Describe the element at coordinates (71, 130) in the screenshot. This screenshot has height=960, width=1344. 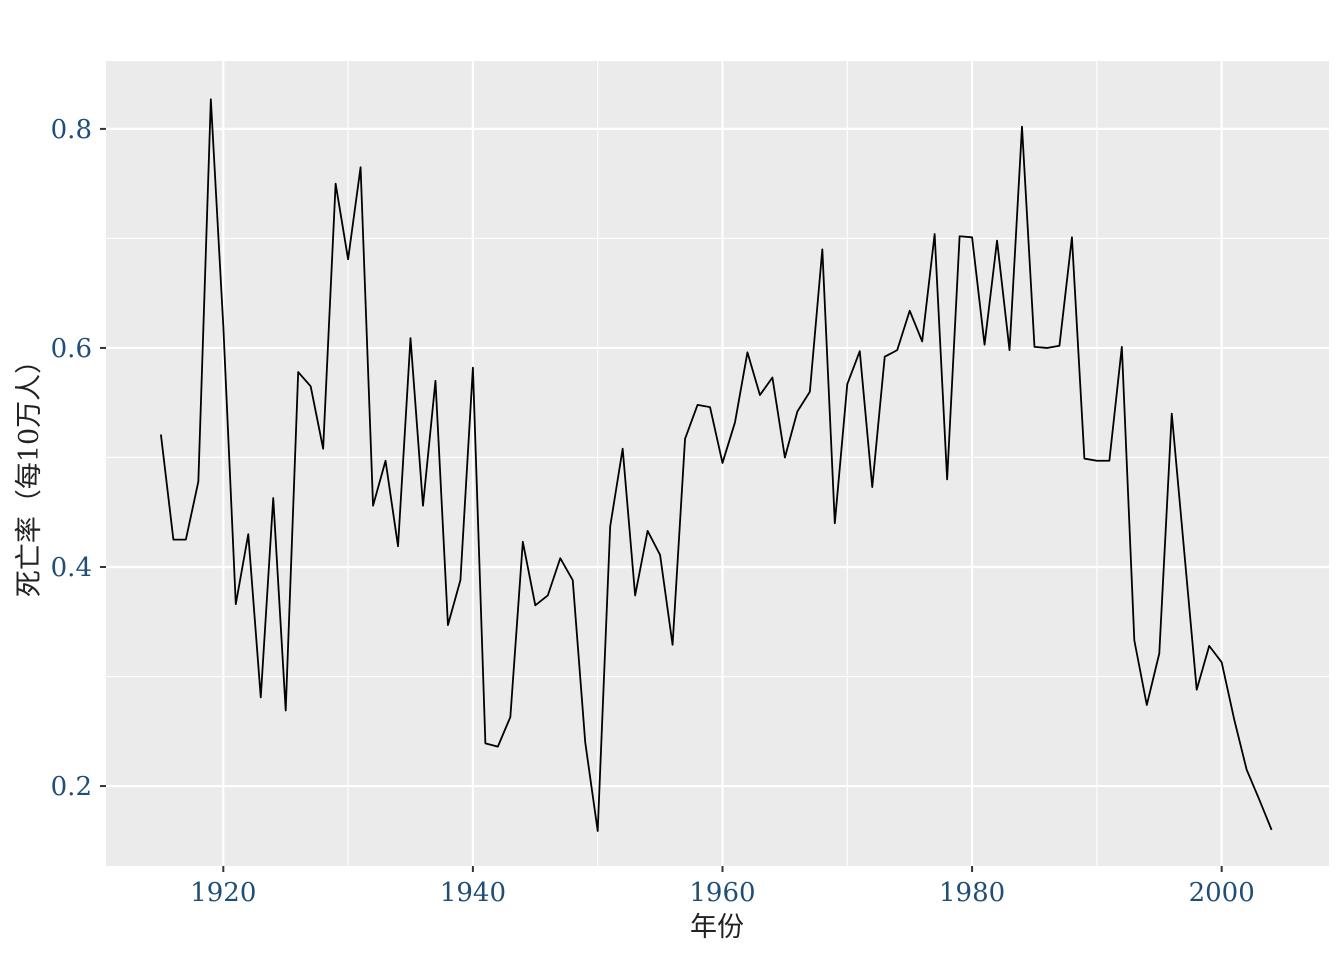
I see `y-tick-label: 0.8` at that location.